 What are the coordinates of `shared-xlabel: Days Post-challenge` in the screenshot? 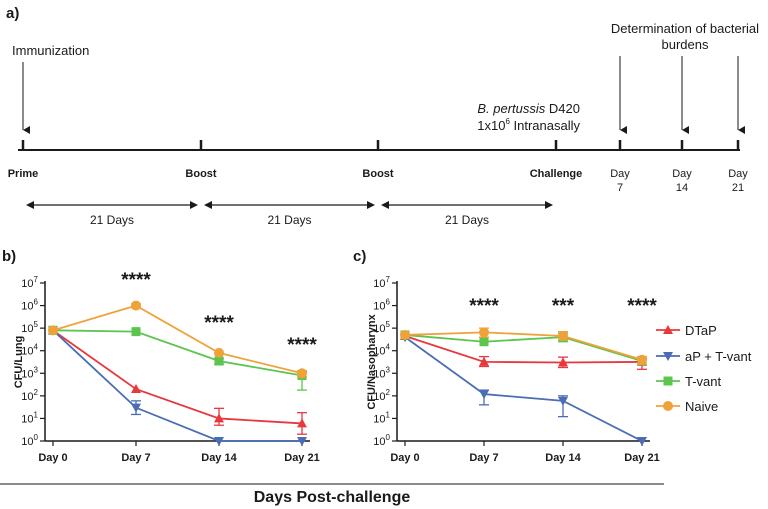 It's located at (332, 497).